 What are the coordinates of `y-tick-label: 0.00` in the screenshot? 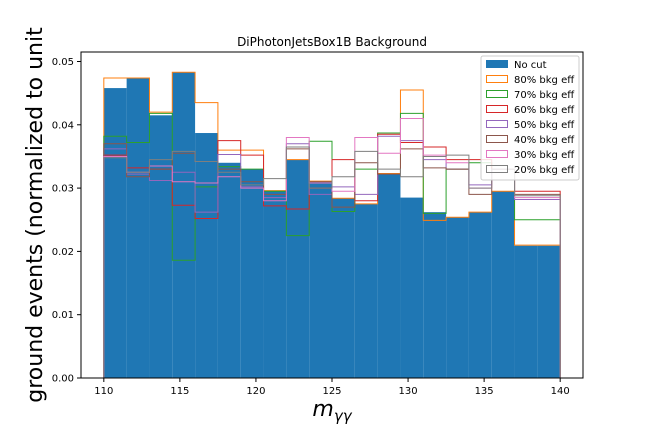 It's located at (63, 379).